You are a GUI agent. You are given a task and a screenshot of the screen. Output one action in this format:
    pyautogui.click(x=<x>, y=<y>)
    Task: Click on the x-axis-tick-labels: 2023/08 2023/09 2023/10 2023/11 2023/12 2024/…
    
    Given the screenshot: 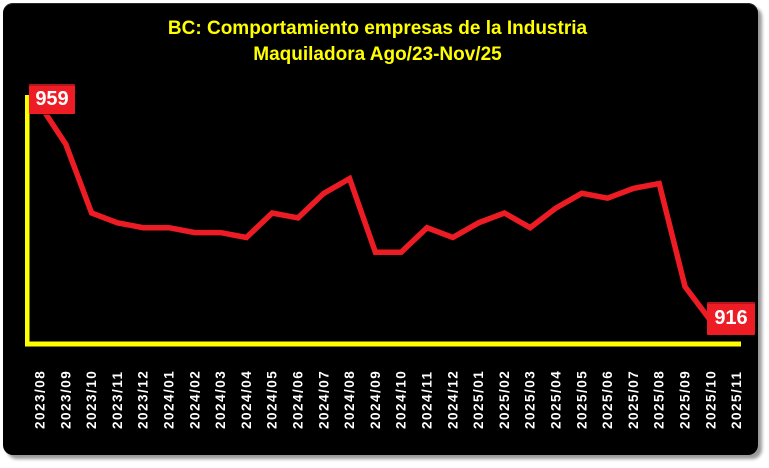 What is the action you would take?
    pyautogui.click(x=389, y=399)
    